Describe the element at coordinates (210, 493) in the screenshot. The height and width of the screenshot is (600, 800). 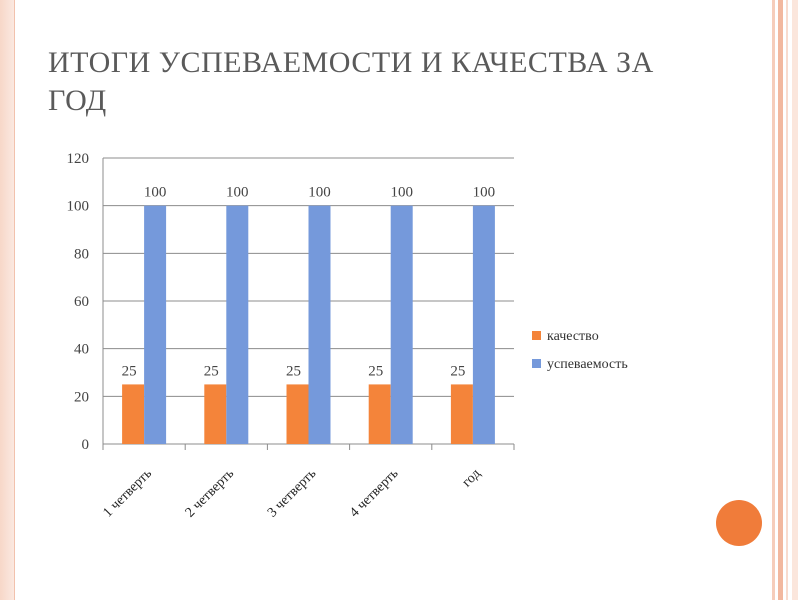
I see `category-label: 2 четверть` at that location.